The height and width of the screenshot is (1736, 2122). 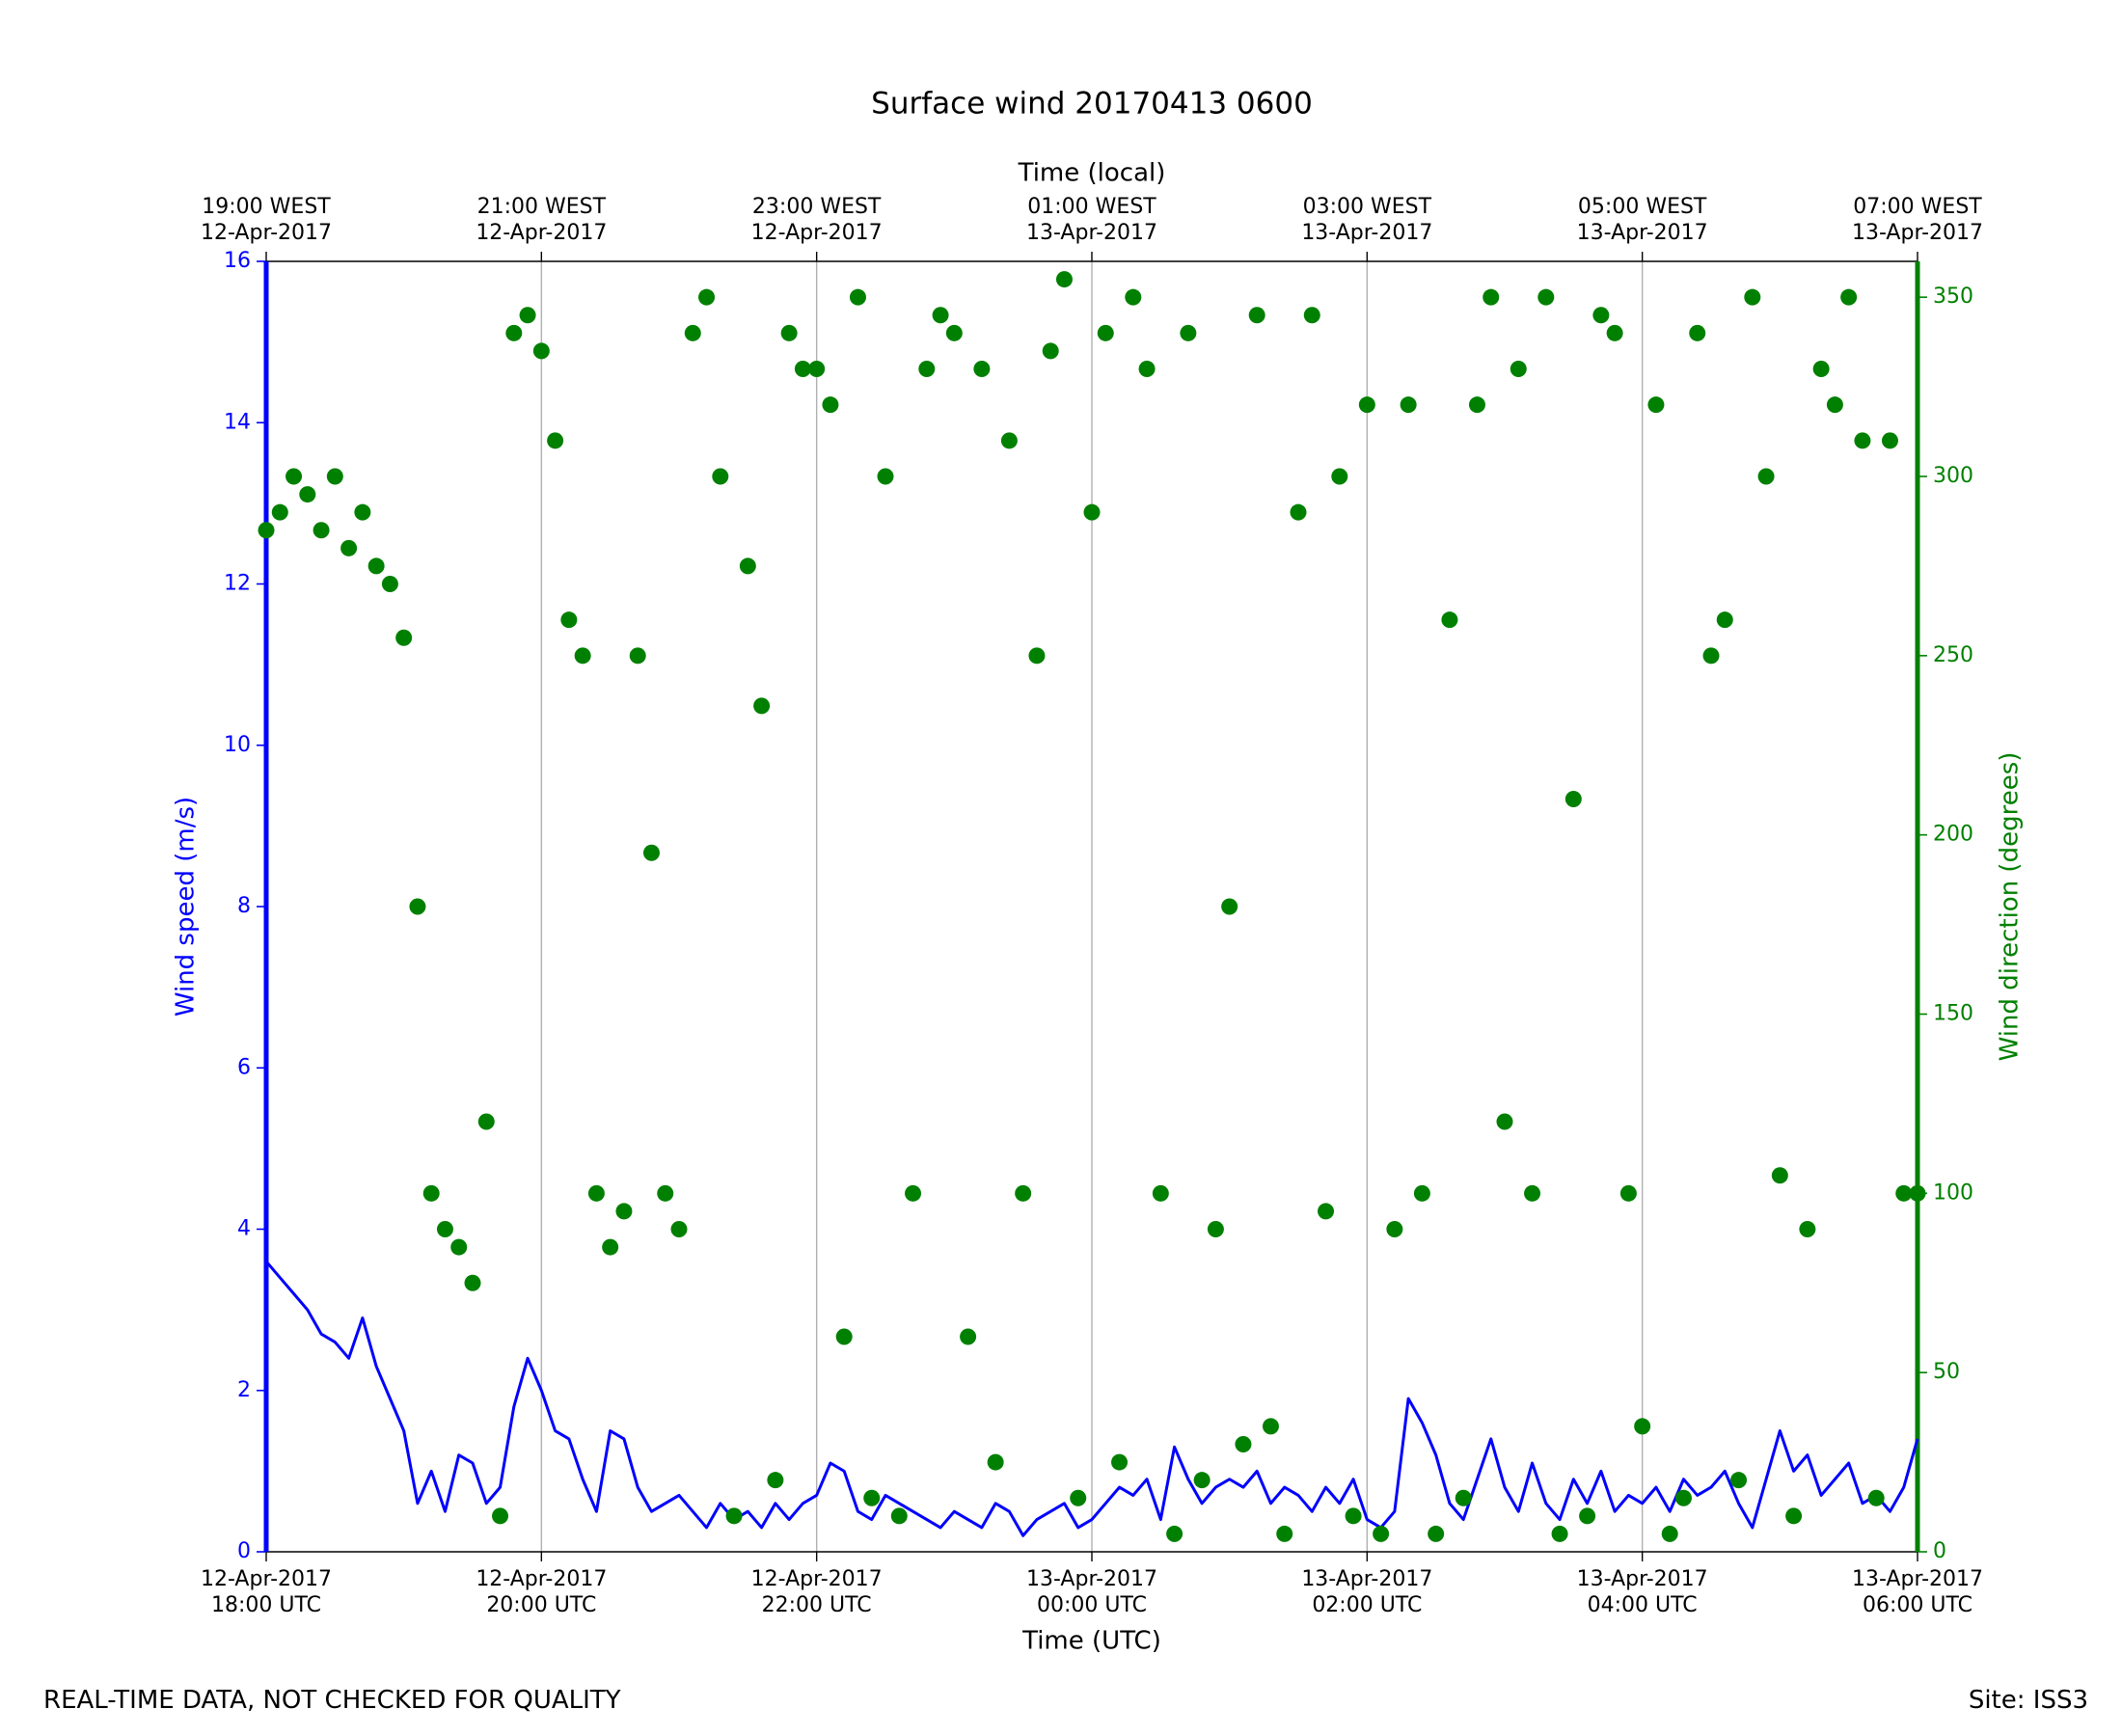 What do you see at coordinates (2028, 1701) in the screenshot?
I see `footer-site: Site: ISS3` at bounding box center [2028, 1701].